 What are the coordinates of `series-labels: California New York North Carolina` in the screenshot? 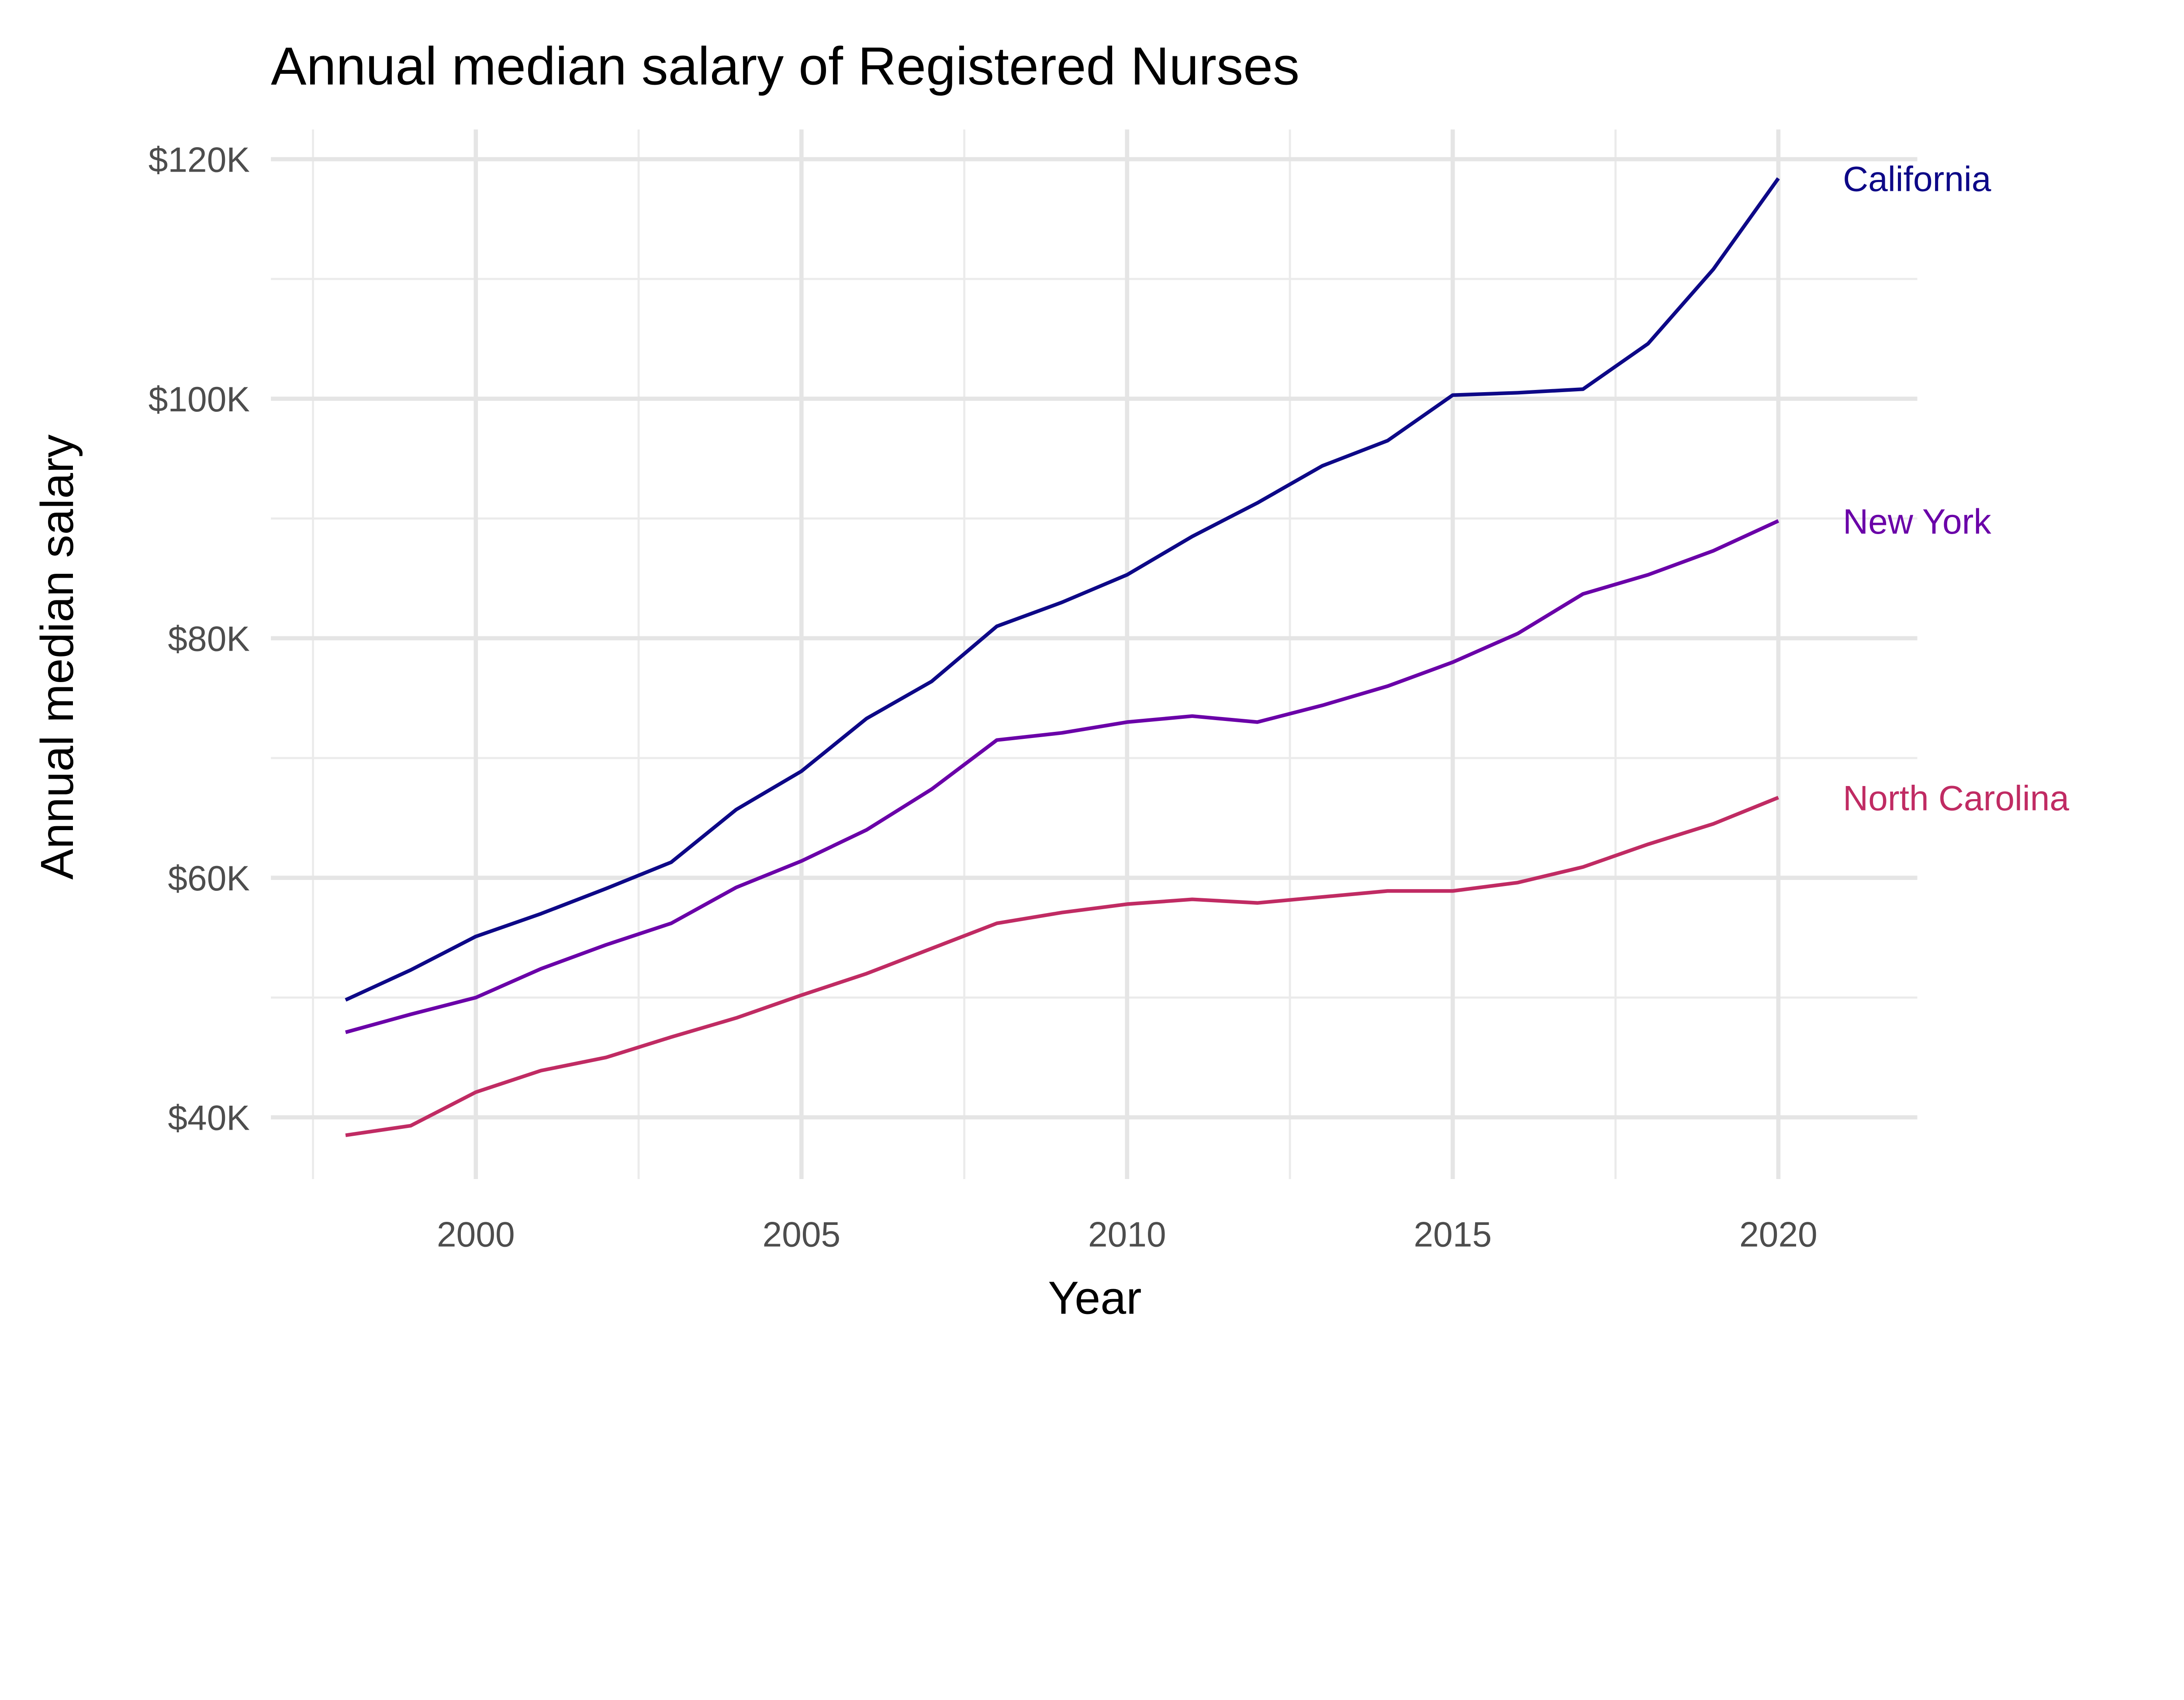 It's located at (1956, 488).